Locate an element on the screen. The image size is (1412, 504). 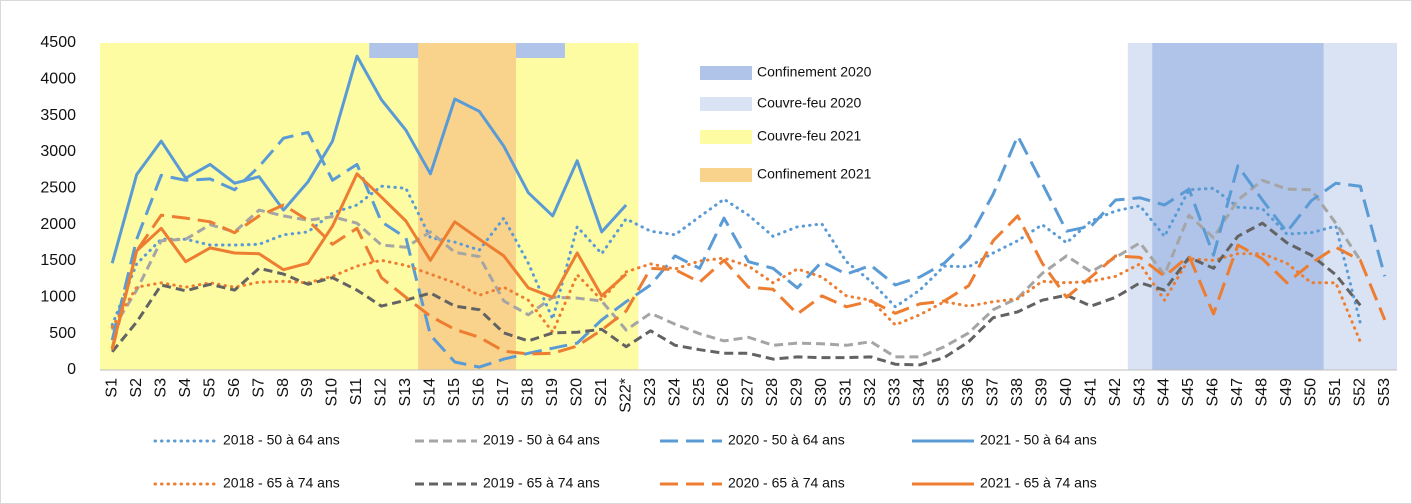
legend-label: 2018 - 50 à 64 ans is located at coordinates (281, 440).